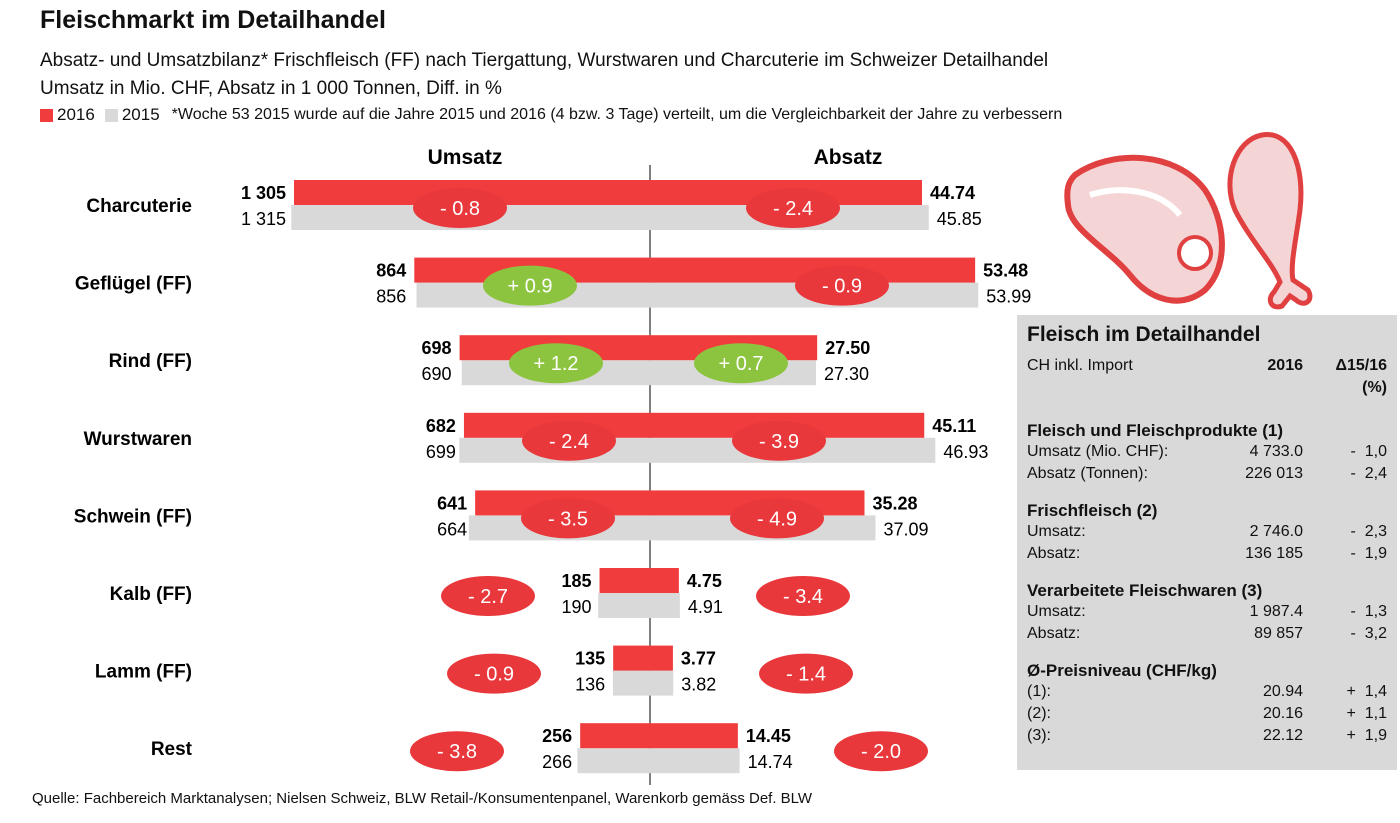  Describe the element at coordinates (1087, 473) in the screenshot. I see `info-row-label: Absatz (Tonnen):` at that location.